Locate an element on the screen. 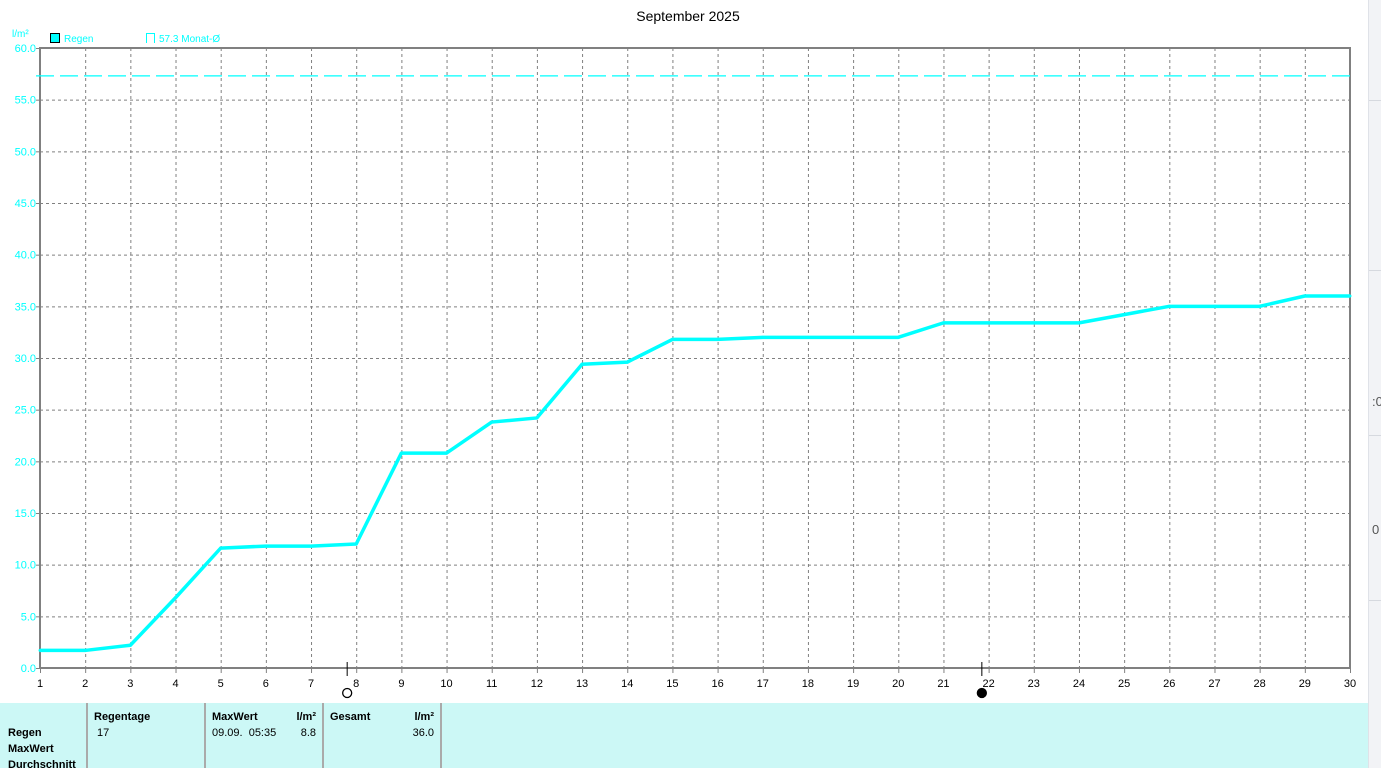  y-axis-unit: l/m² is located at coordinates (20, 34).